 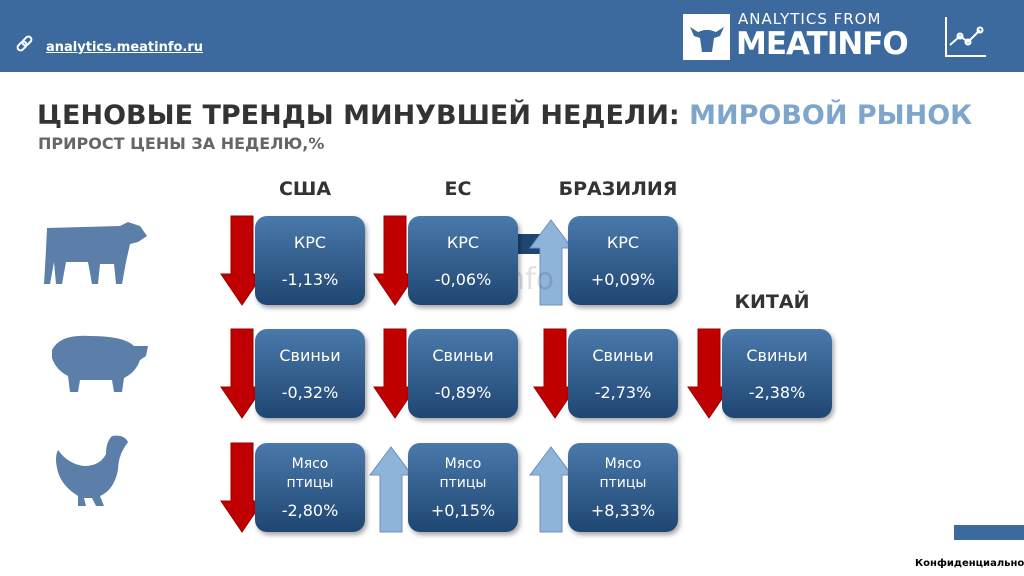 I want to click on chart-icon, so click(x=965, y=37).